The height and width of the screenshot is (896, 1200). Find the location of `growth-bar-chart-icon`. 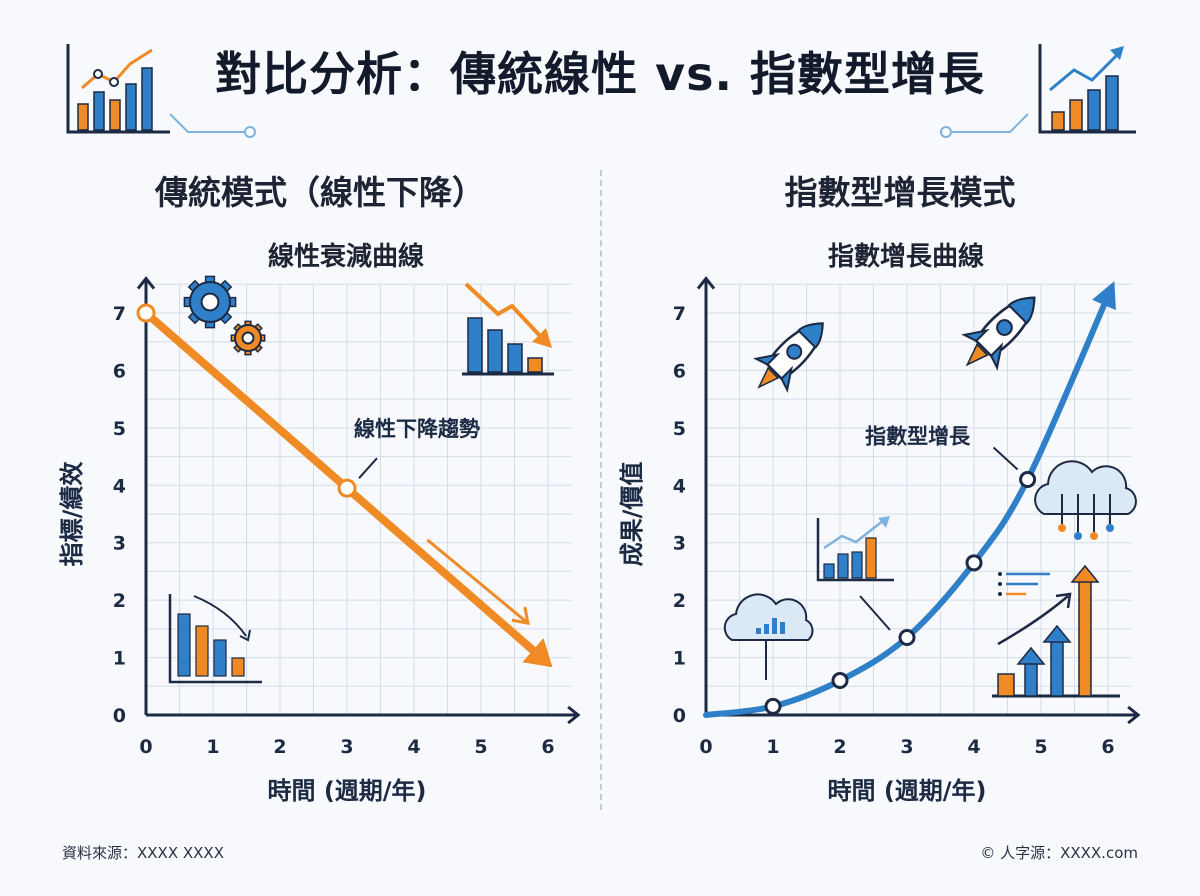

growth-bar-chart-icon is located at coordinates (855, 573).